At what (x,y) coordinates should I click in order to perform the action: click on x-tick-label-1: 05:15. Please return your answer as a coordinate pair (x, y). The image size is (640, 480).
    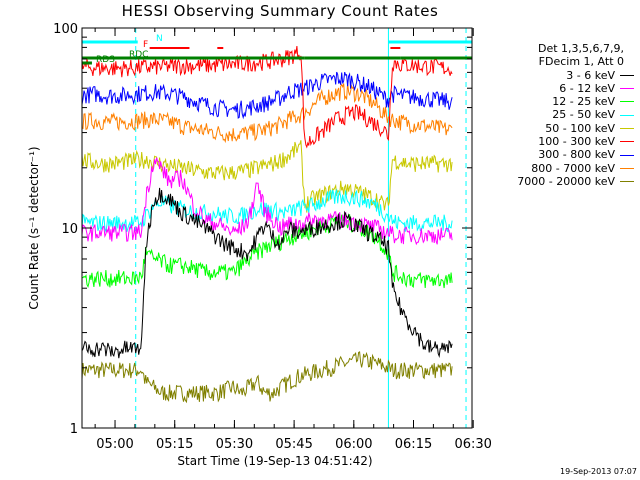
    Looking at the image, I should click on (174, 444).